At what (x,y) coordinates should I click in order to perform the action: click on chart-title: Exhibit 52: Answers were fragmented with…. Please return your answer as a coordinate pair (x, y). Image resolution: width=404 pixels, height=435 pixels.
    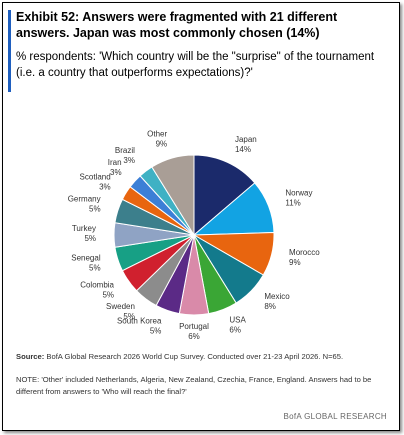
    Looking at the image, I should click on (177, 25).